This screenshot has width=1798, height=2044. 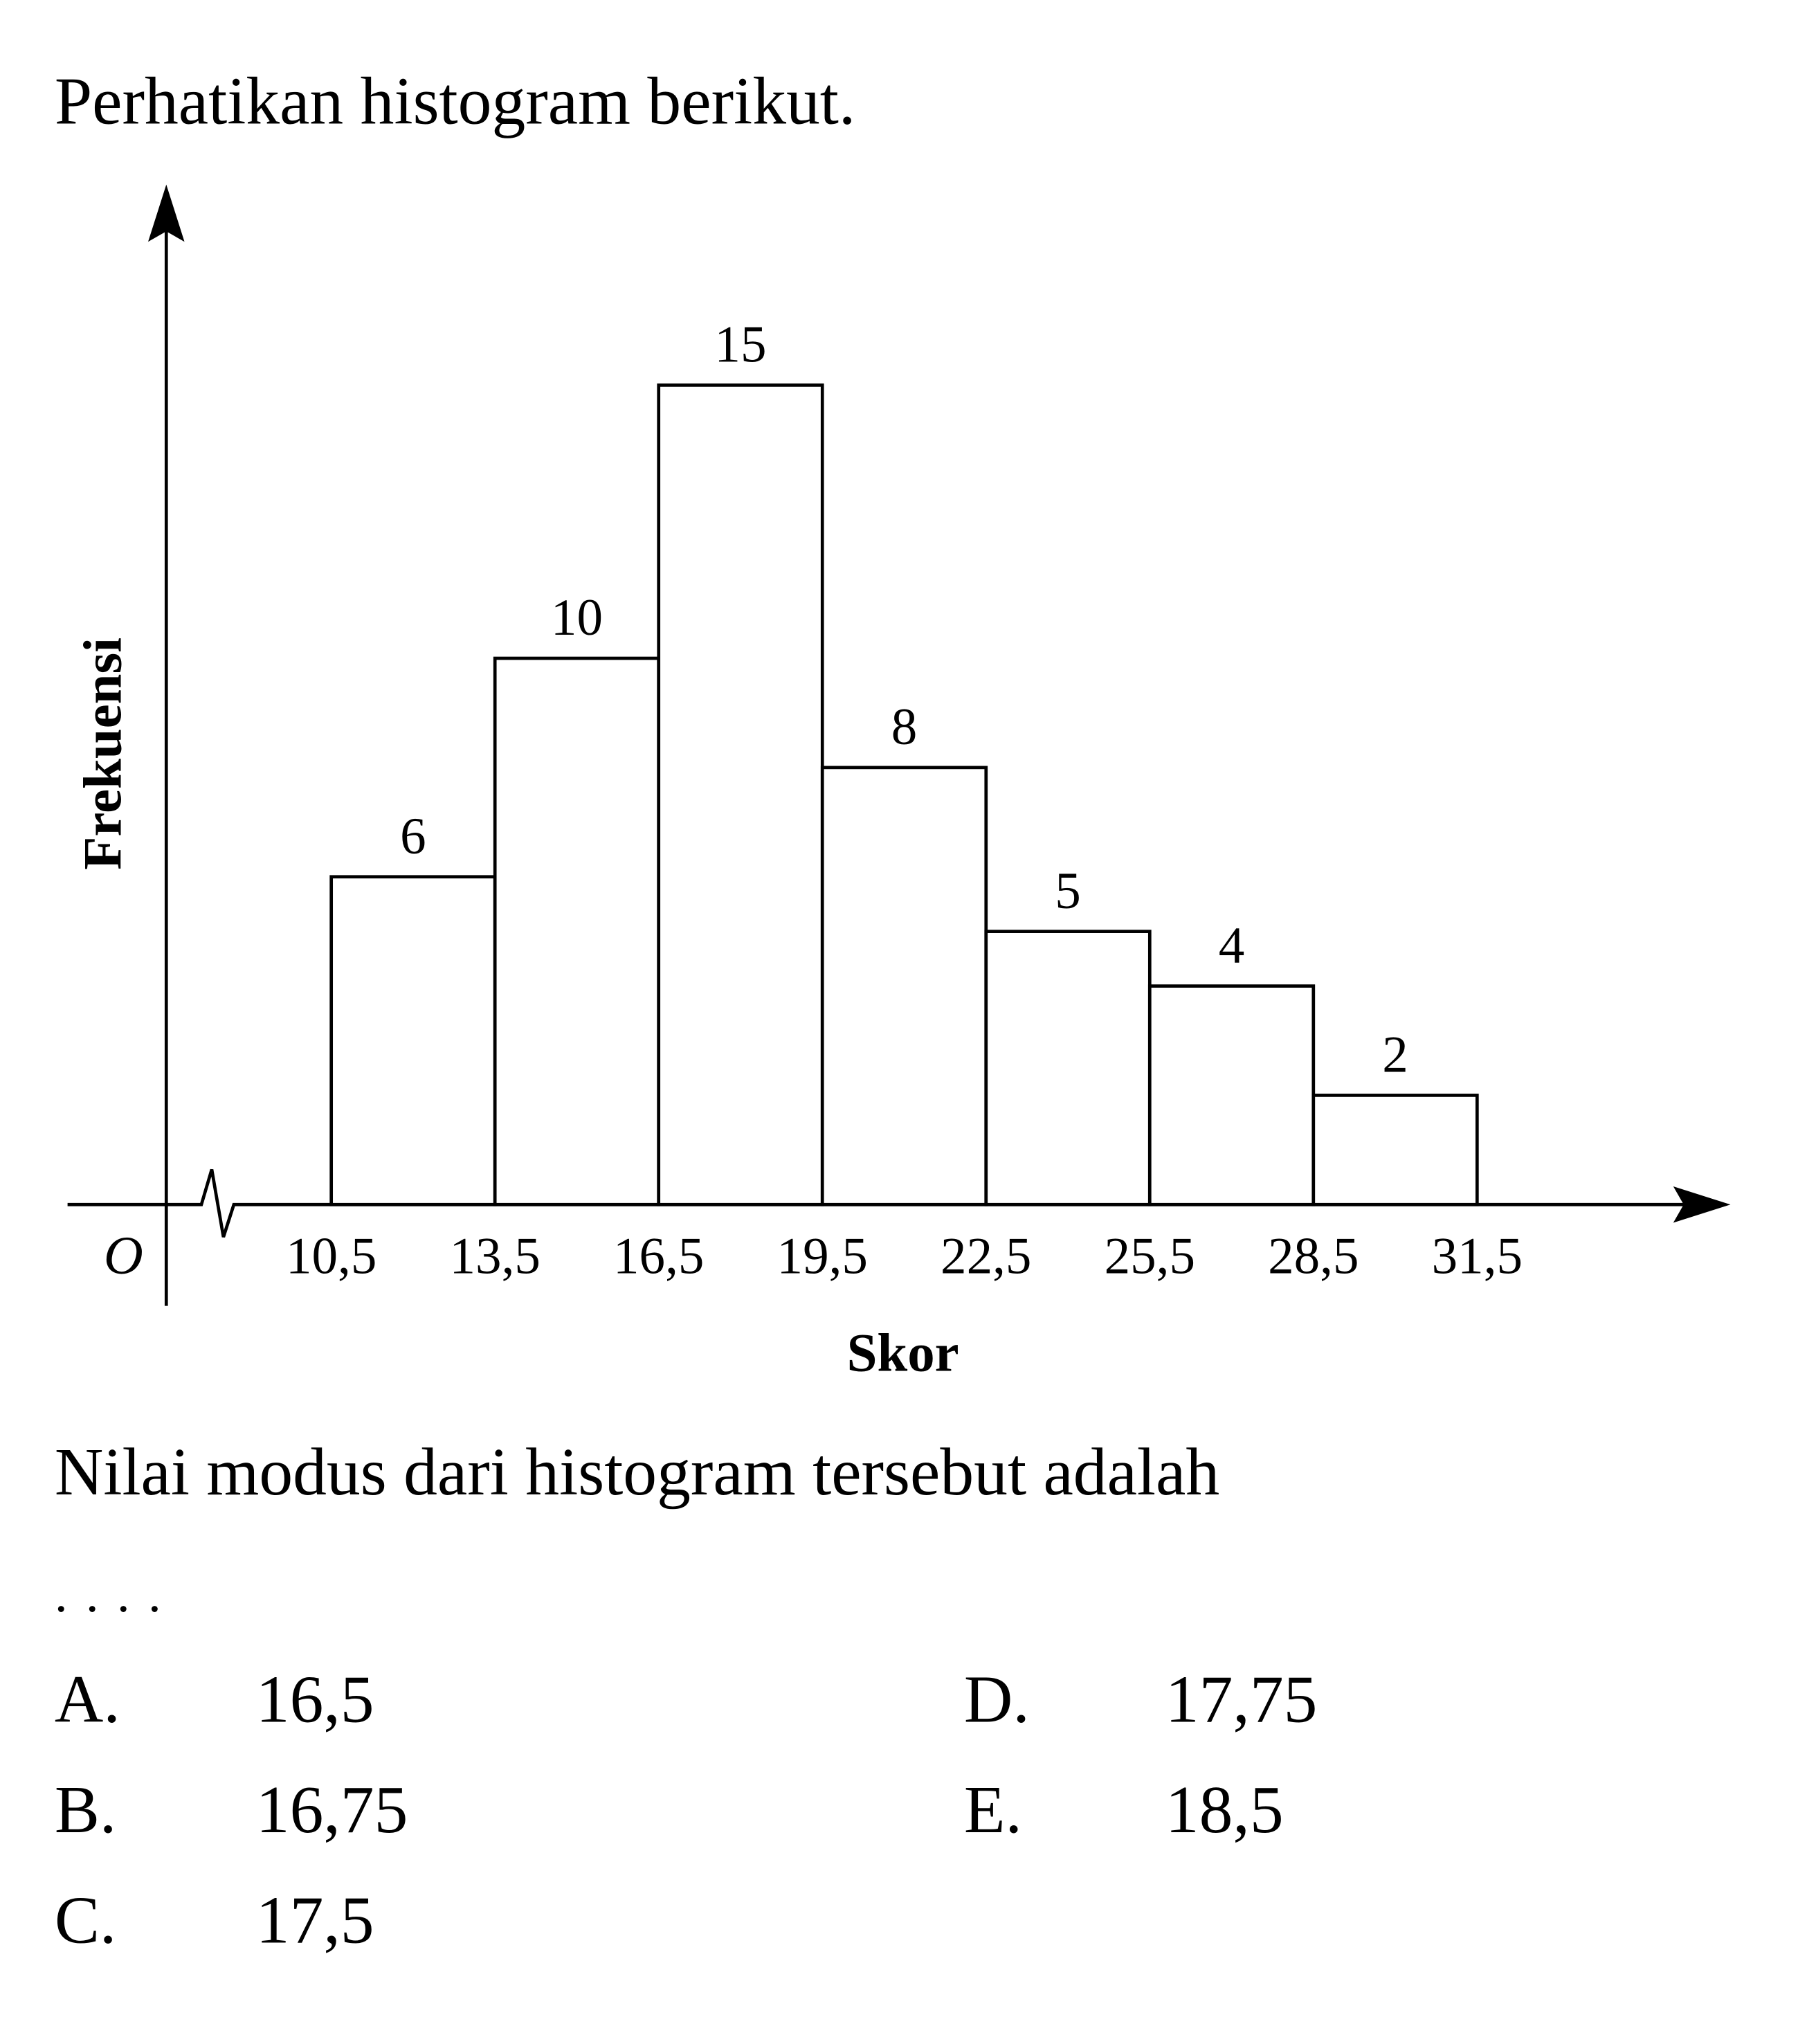 What do you see at coordinates (455, 101) in the screenshot?
I see `intro: Perhatikan histogram berikut.` at bounding box center [455, 101].